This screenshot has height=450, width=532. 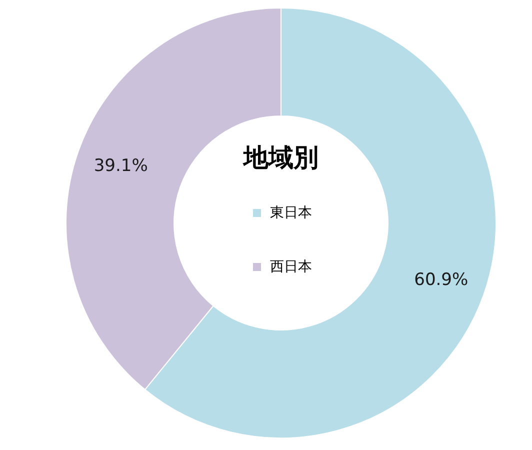 What do you see at coordinates (291, 213) in the screenshot?
I see `legend-label: 東日本` at bounding box center [291, 213].